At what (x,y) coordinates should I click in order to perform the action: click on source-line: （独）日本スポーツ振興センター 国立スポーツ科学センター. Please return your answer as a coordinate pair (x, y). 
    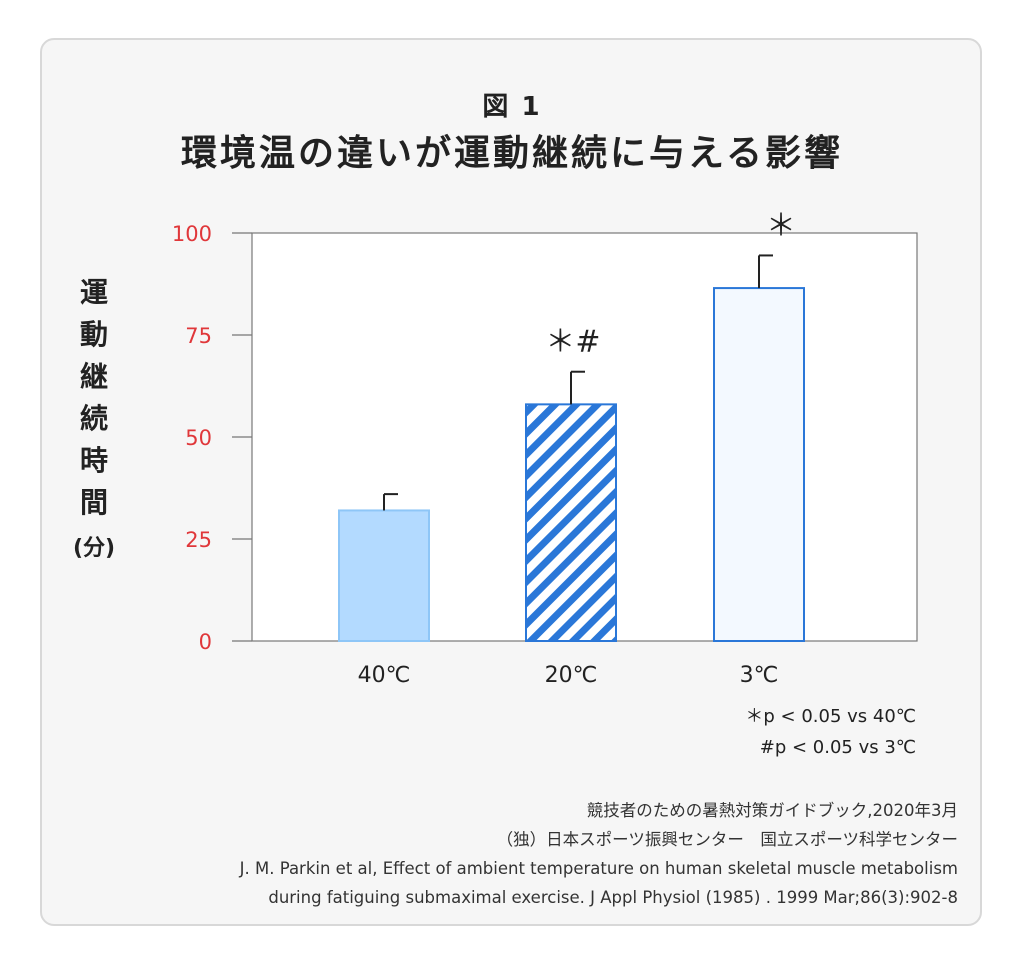
    Looking at the image, I should click on (727, 839).